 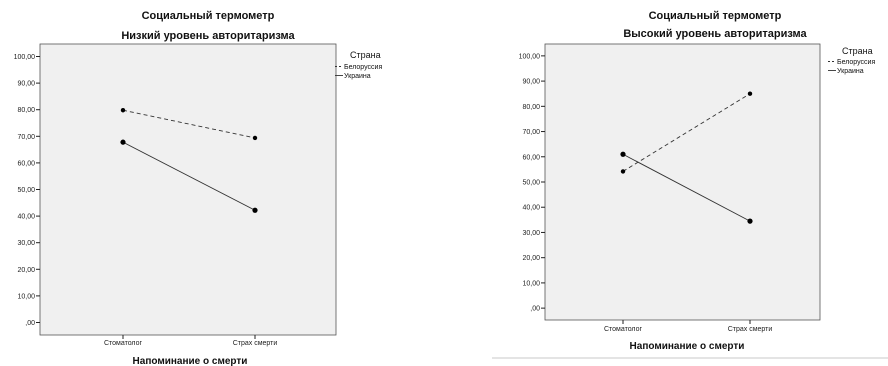 I want to click on chart-subtitle: Низкий уровень авторитаризма, so click(x=208, y=36).